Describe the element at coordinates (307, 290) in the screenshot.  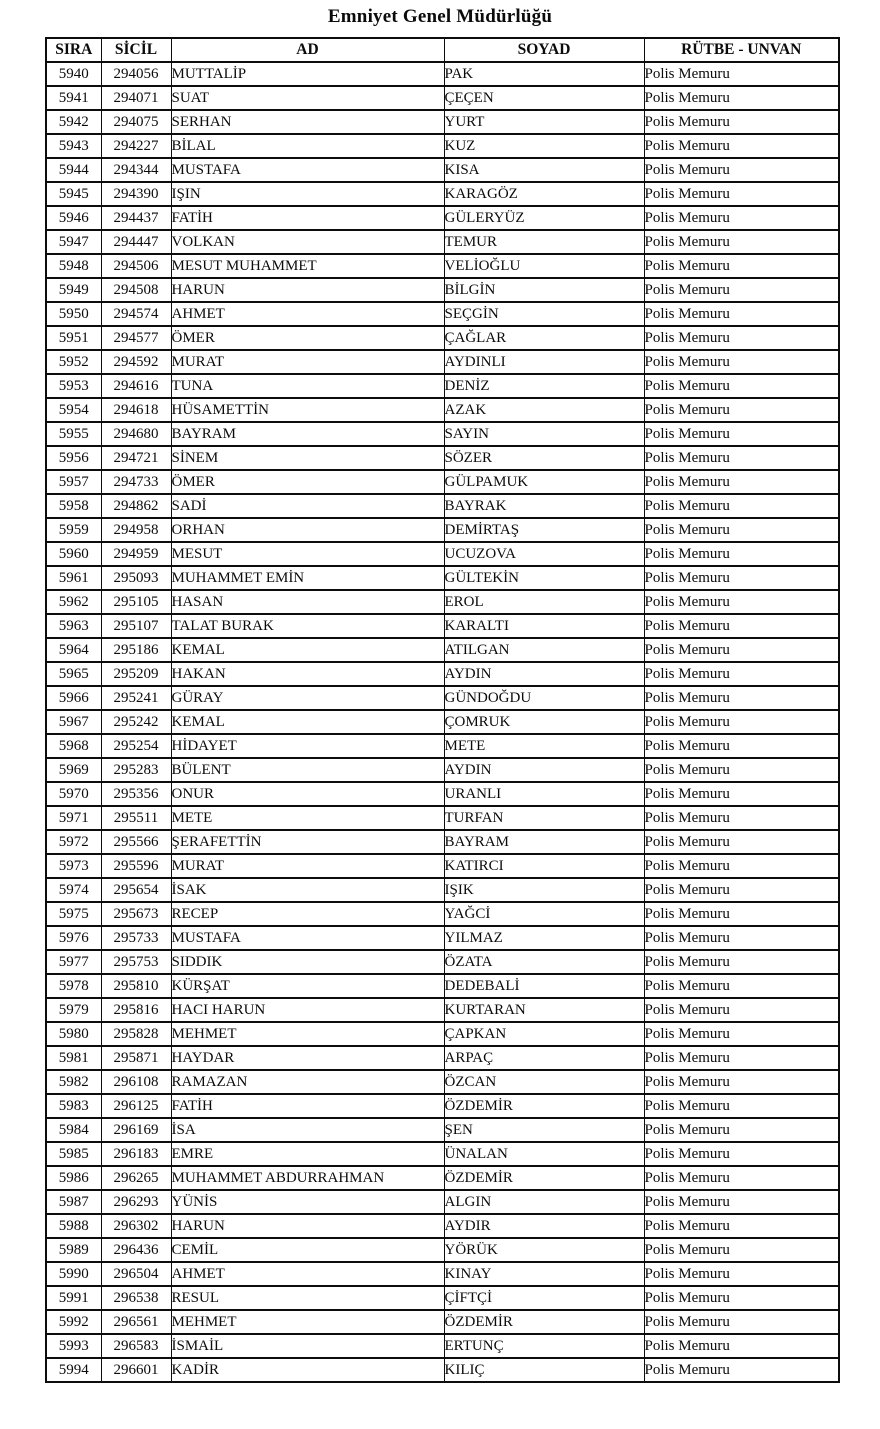
I see `cell-ad: HARUN` at that location.